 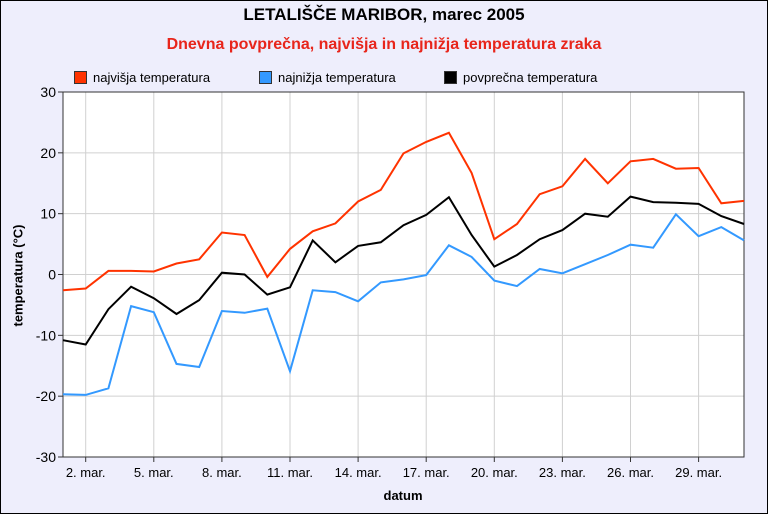 What do you see at coordinates (46, 396) in the screenshot?
I see `y-tick-label: -20` at bounding box center [46, 396].